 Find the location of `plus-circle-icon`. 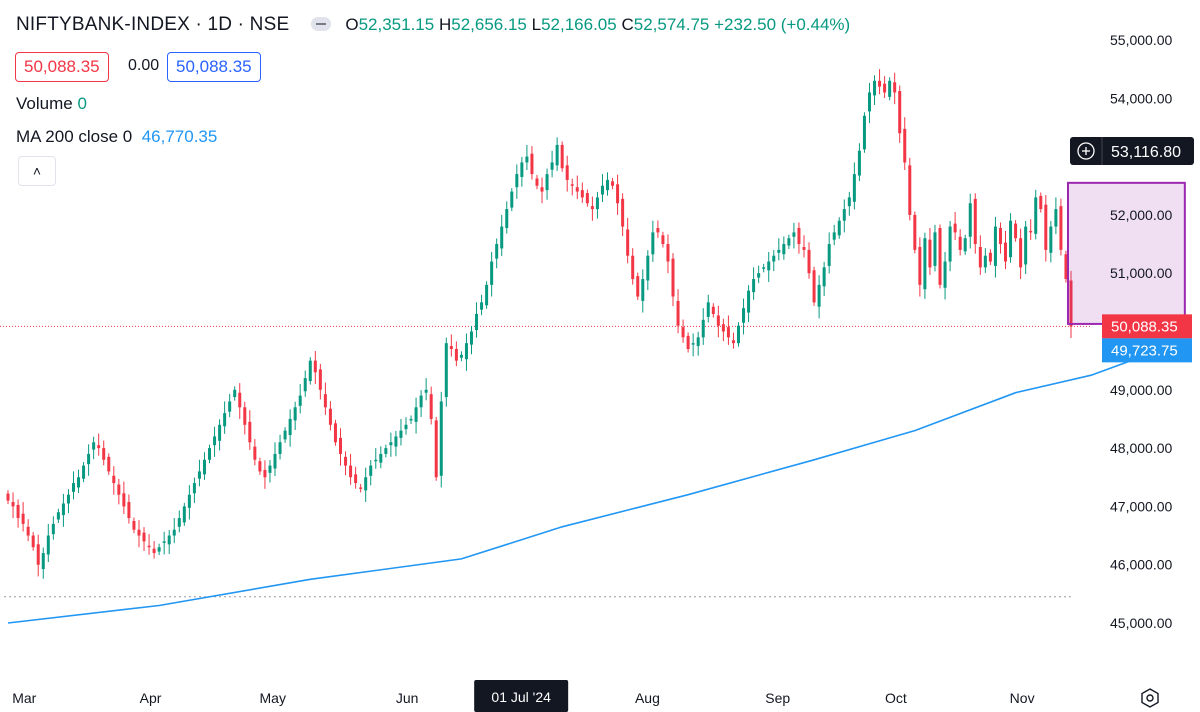

plus-circle-icon is located at coordinates (1086, 151).